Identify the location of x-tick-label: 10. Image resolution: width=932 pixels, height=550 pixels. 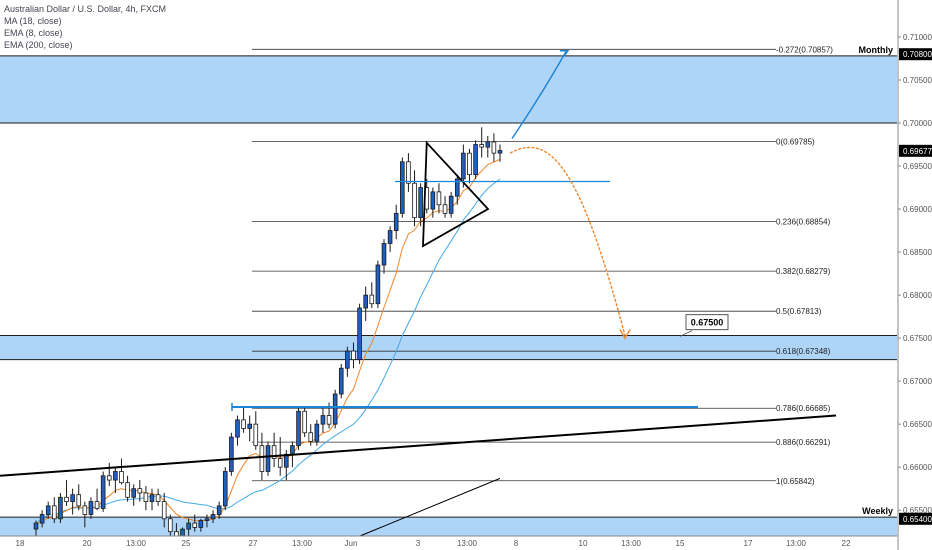
(583, 543).